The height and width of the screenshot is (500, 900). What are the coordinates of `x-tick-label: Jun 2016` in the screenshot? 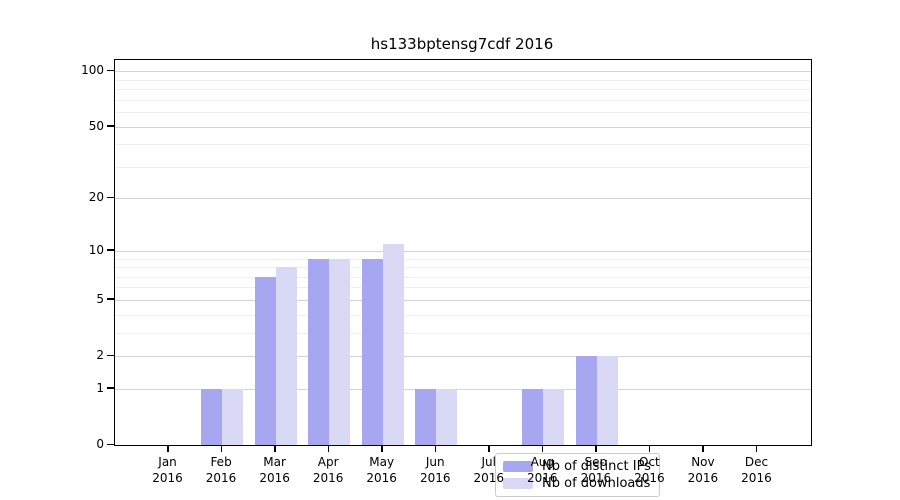 It's located at (435, 470).